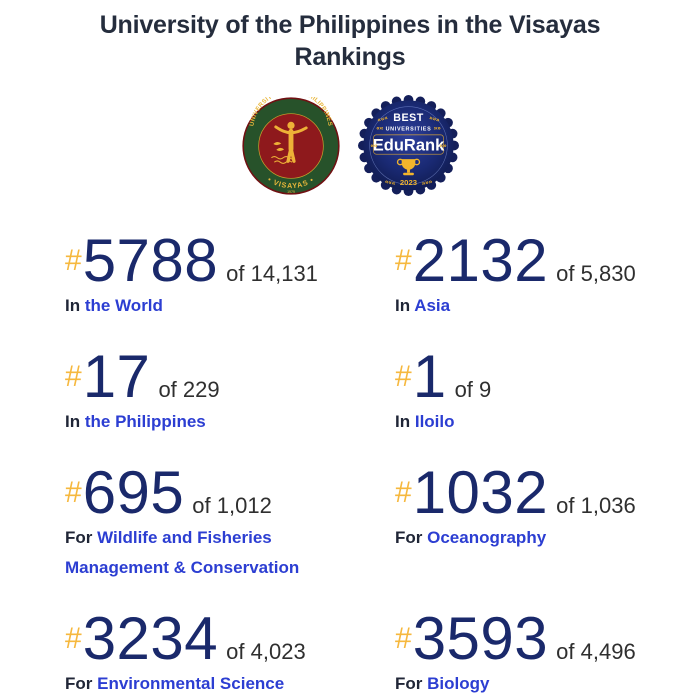 The height and width of the screenshot is (700, 700). I want to click on rank-total: of 9, so click(473, 389).